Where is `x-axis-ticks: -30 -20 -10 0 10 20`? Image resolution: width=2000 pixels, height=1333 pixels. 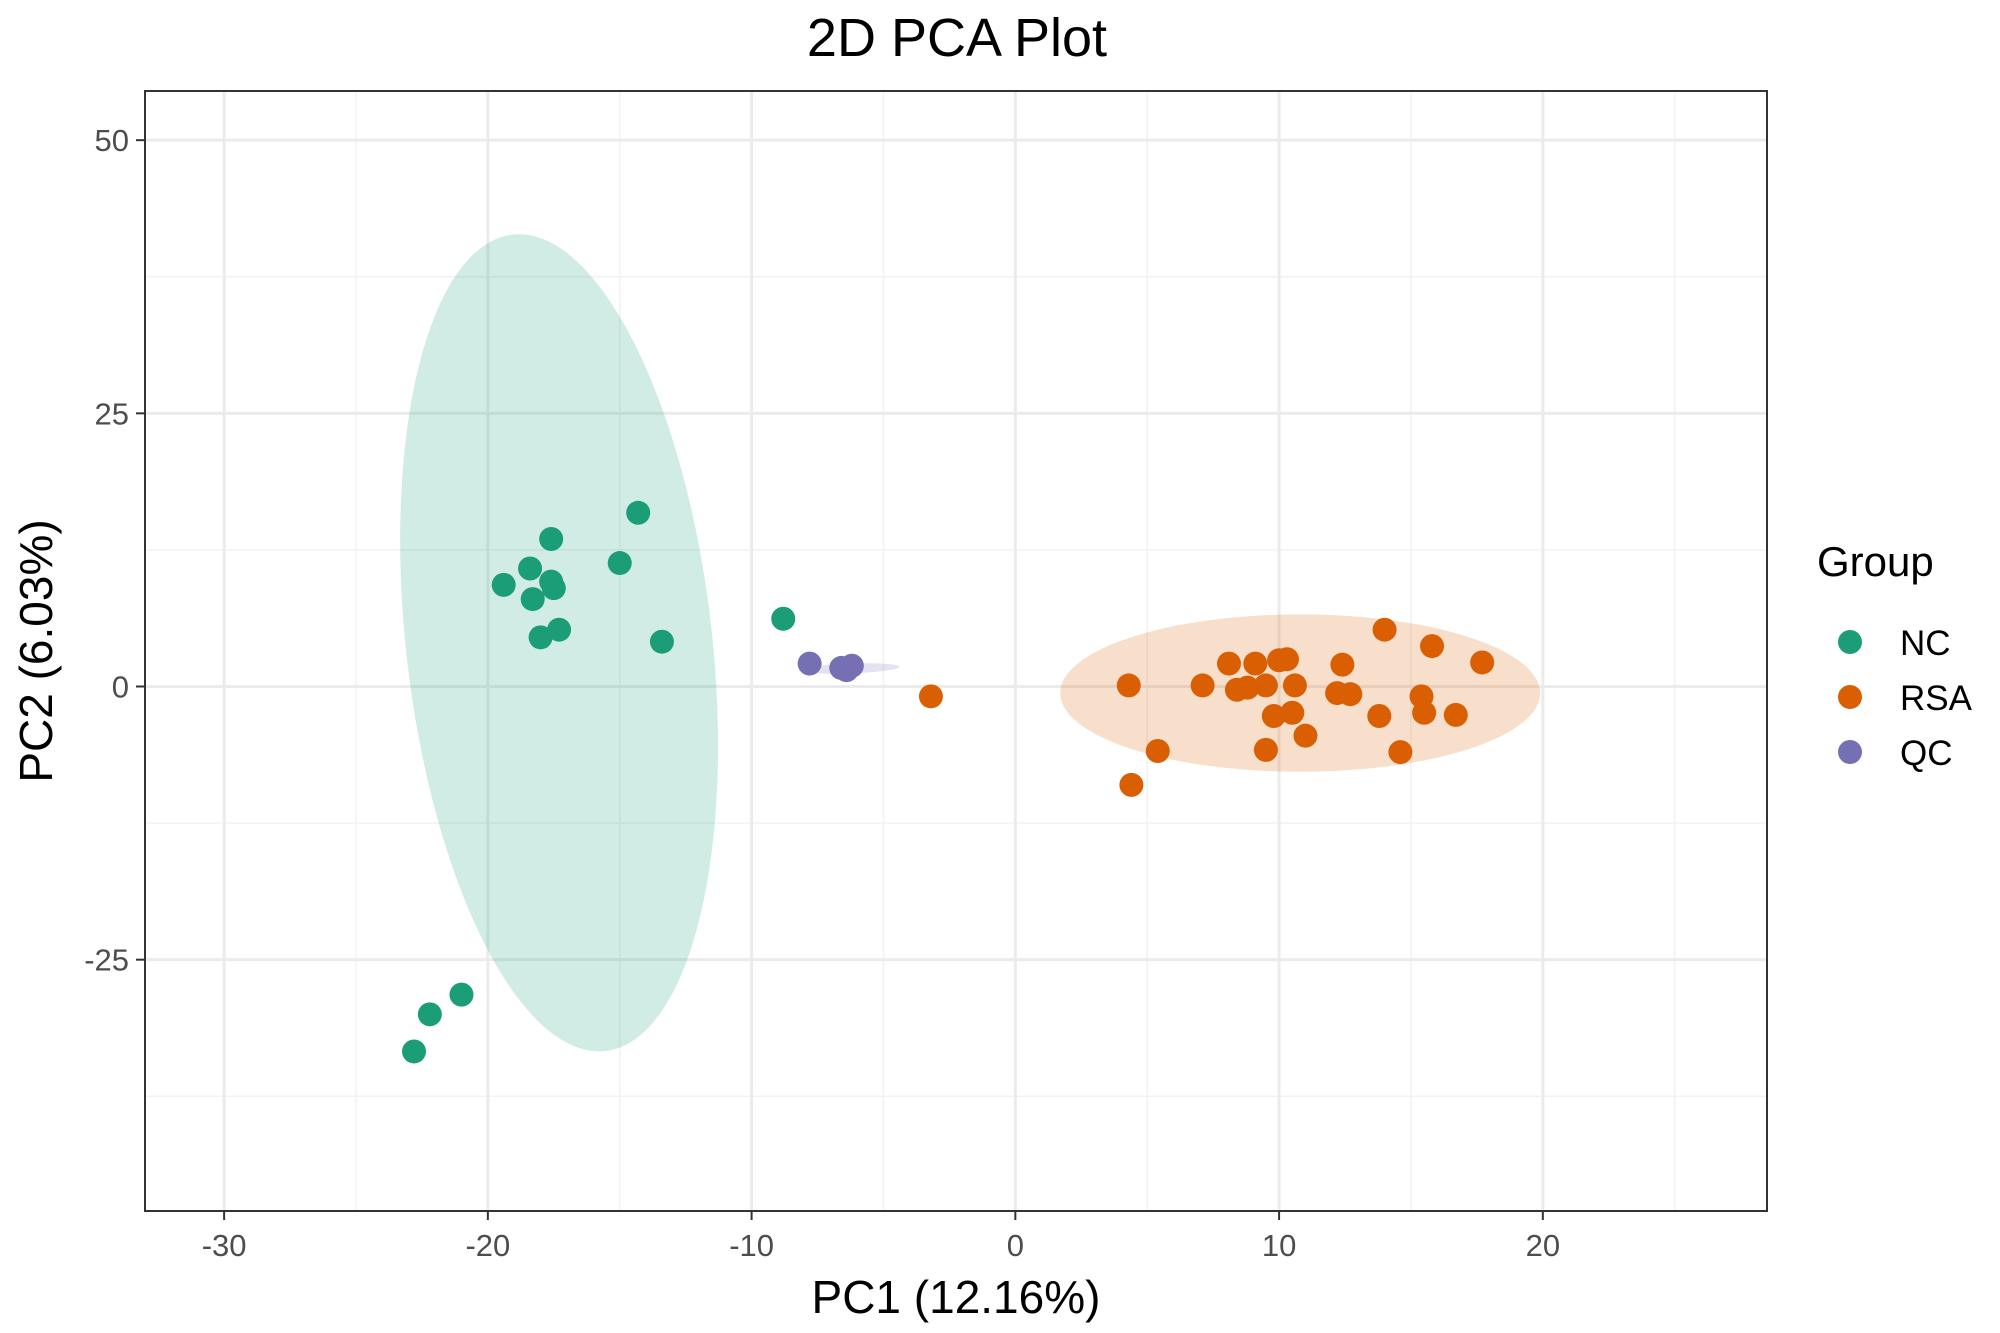 x-axis-ticks: -30 -20 -10 0 10 20 is located at coordinates (881, 1237).